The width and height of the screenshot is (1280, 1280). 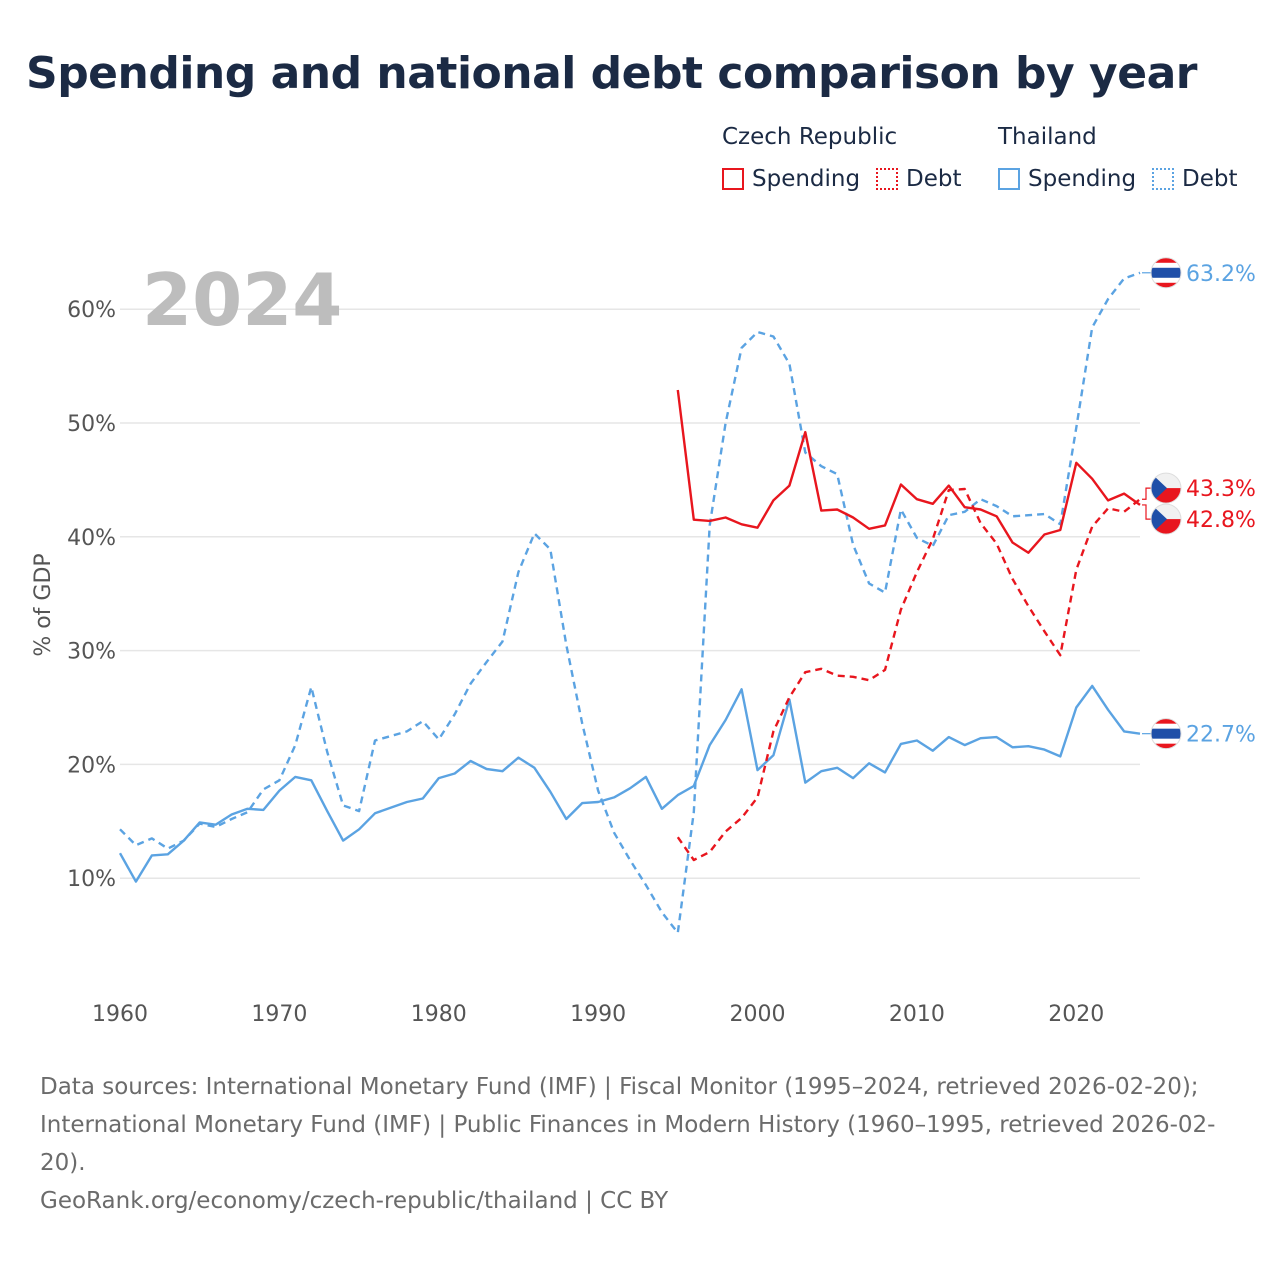 What do you see at coordinates (758, 1014) in the screenshot?
I see `x-tick-label: 2000` at bounding box center [758, 1014].